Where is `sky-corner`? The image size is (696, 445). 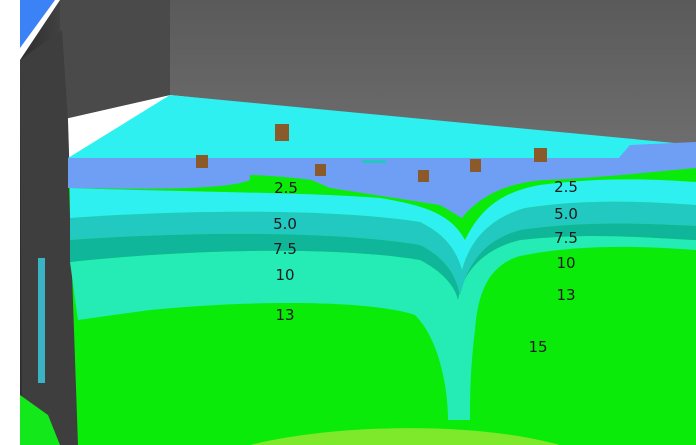 sky-corner is located at coordinates (37, 24).